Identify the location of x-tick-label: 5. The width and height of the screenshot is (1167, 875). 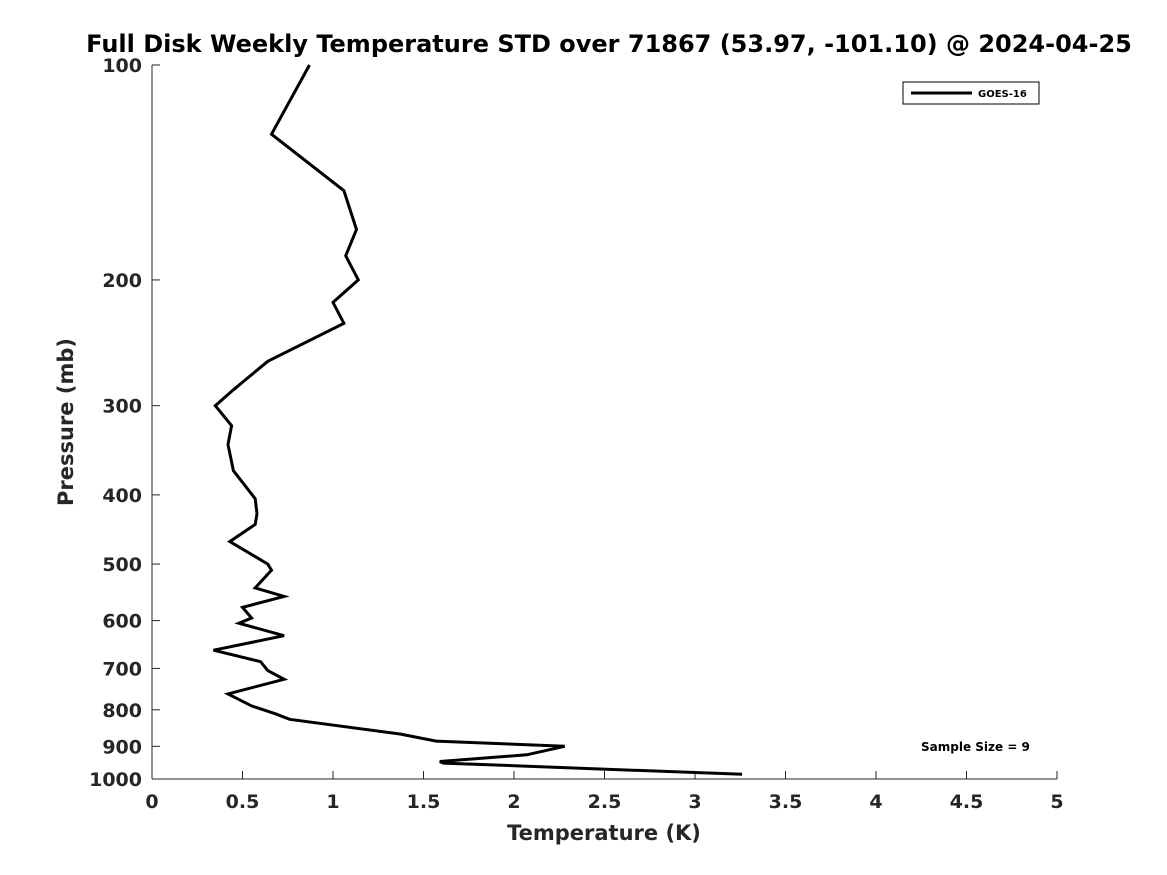
(1056, 802).